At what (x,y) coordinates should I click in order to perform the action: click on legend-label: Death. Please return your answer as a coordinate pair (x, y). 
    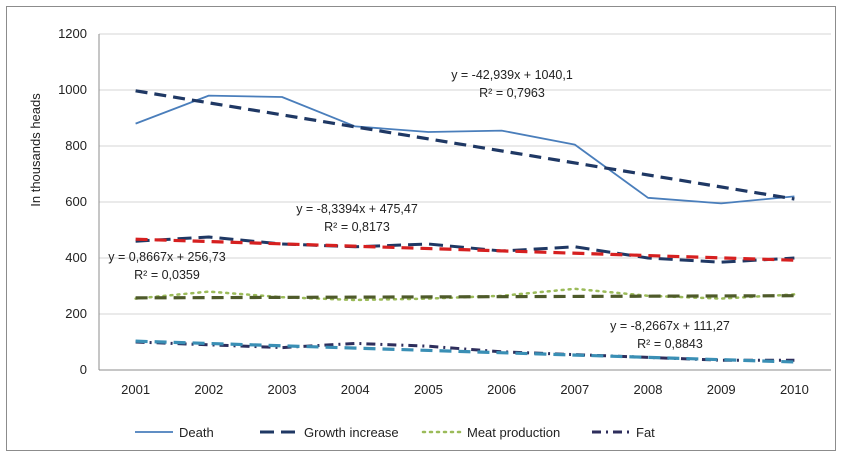
    Looking at the image, I should click on (196, 432).